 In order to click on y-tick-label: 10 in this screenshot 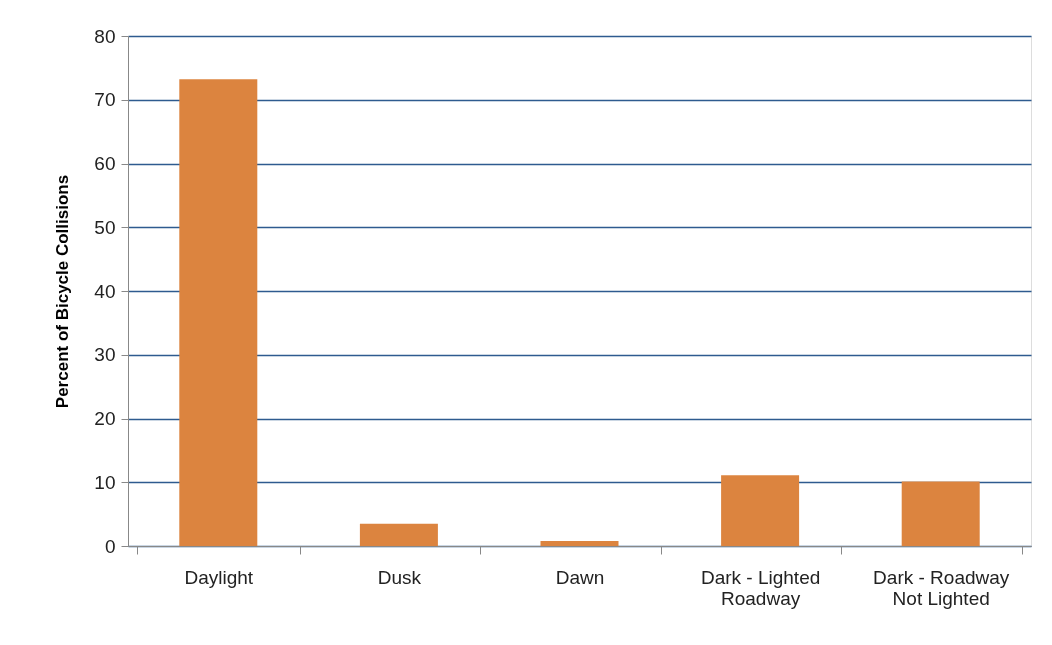, I will do `click(105, 482)`.